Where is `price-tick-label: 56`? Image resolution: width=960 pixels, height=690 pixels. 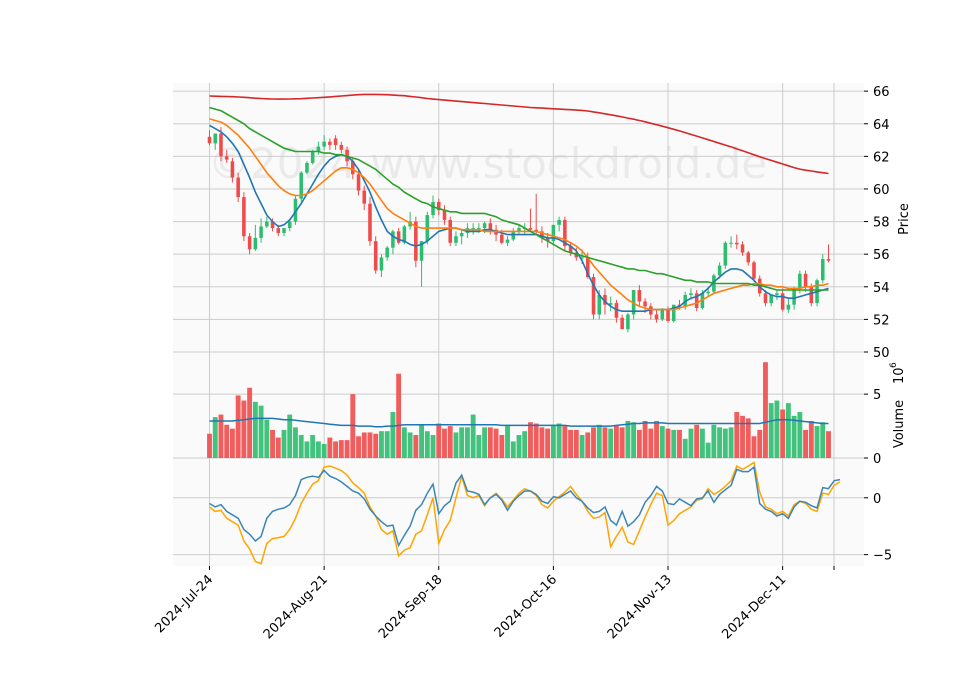 price-tick-label: 56 is located at coordinates (881, 255).